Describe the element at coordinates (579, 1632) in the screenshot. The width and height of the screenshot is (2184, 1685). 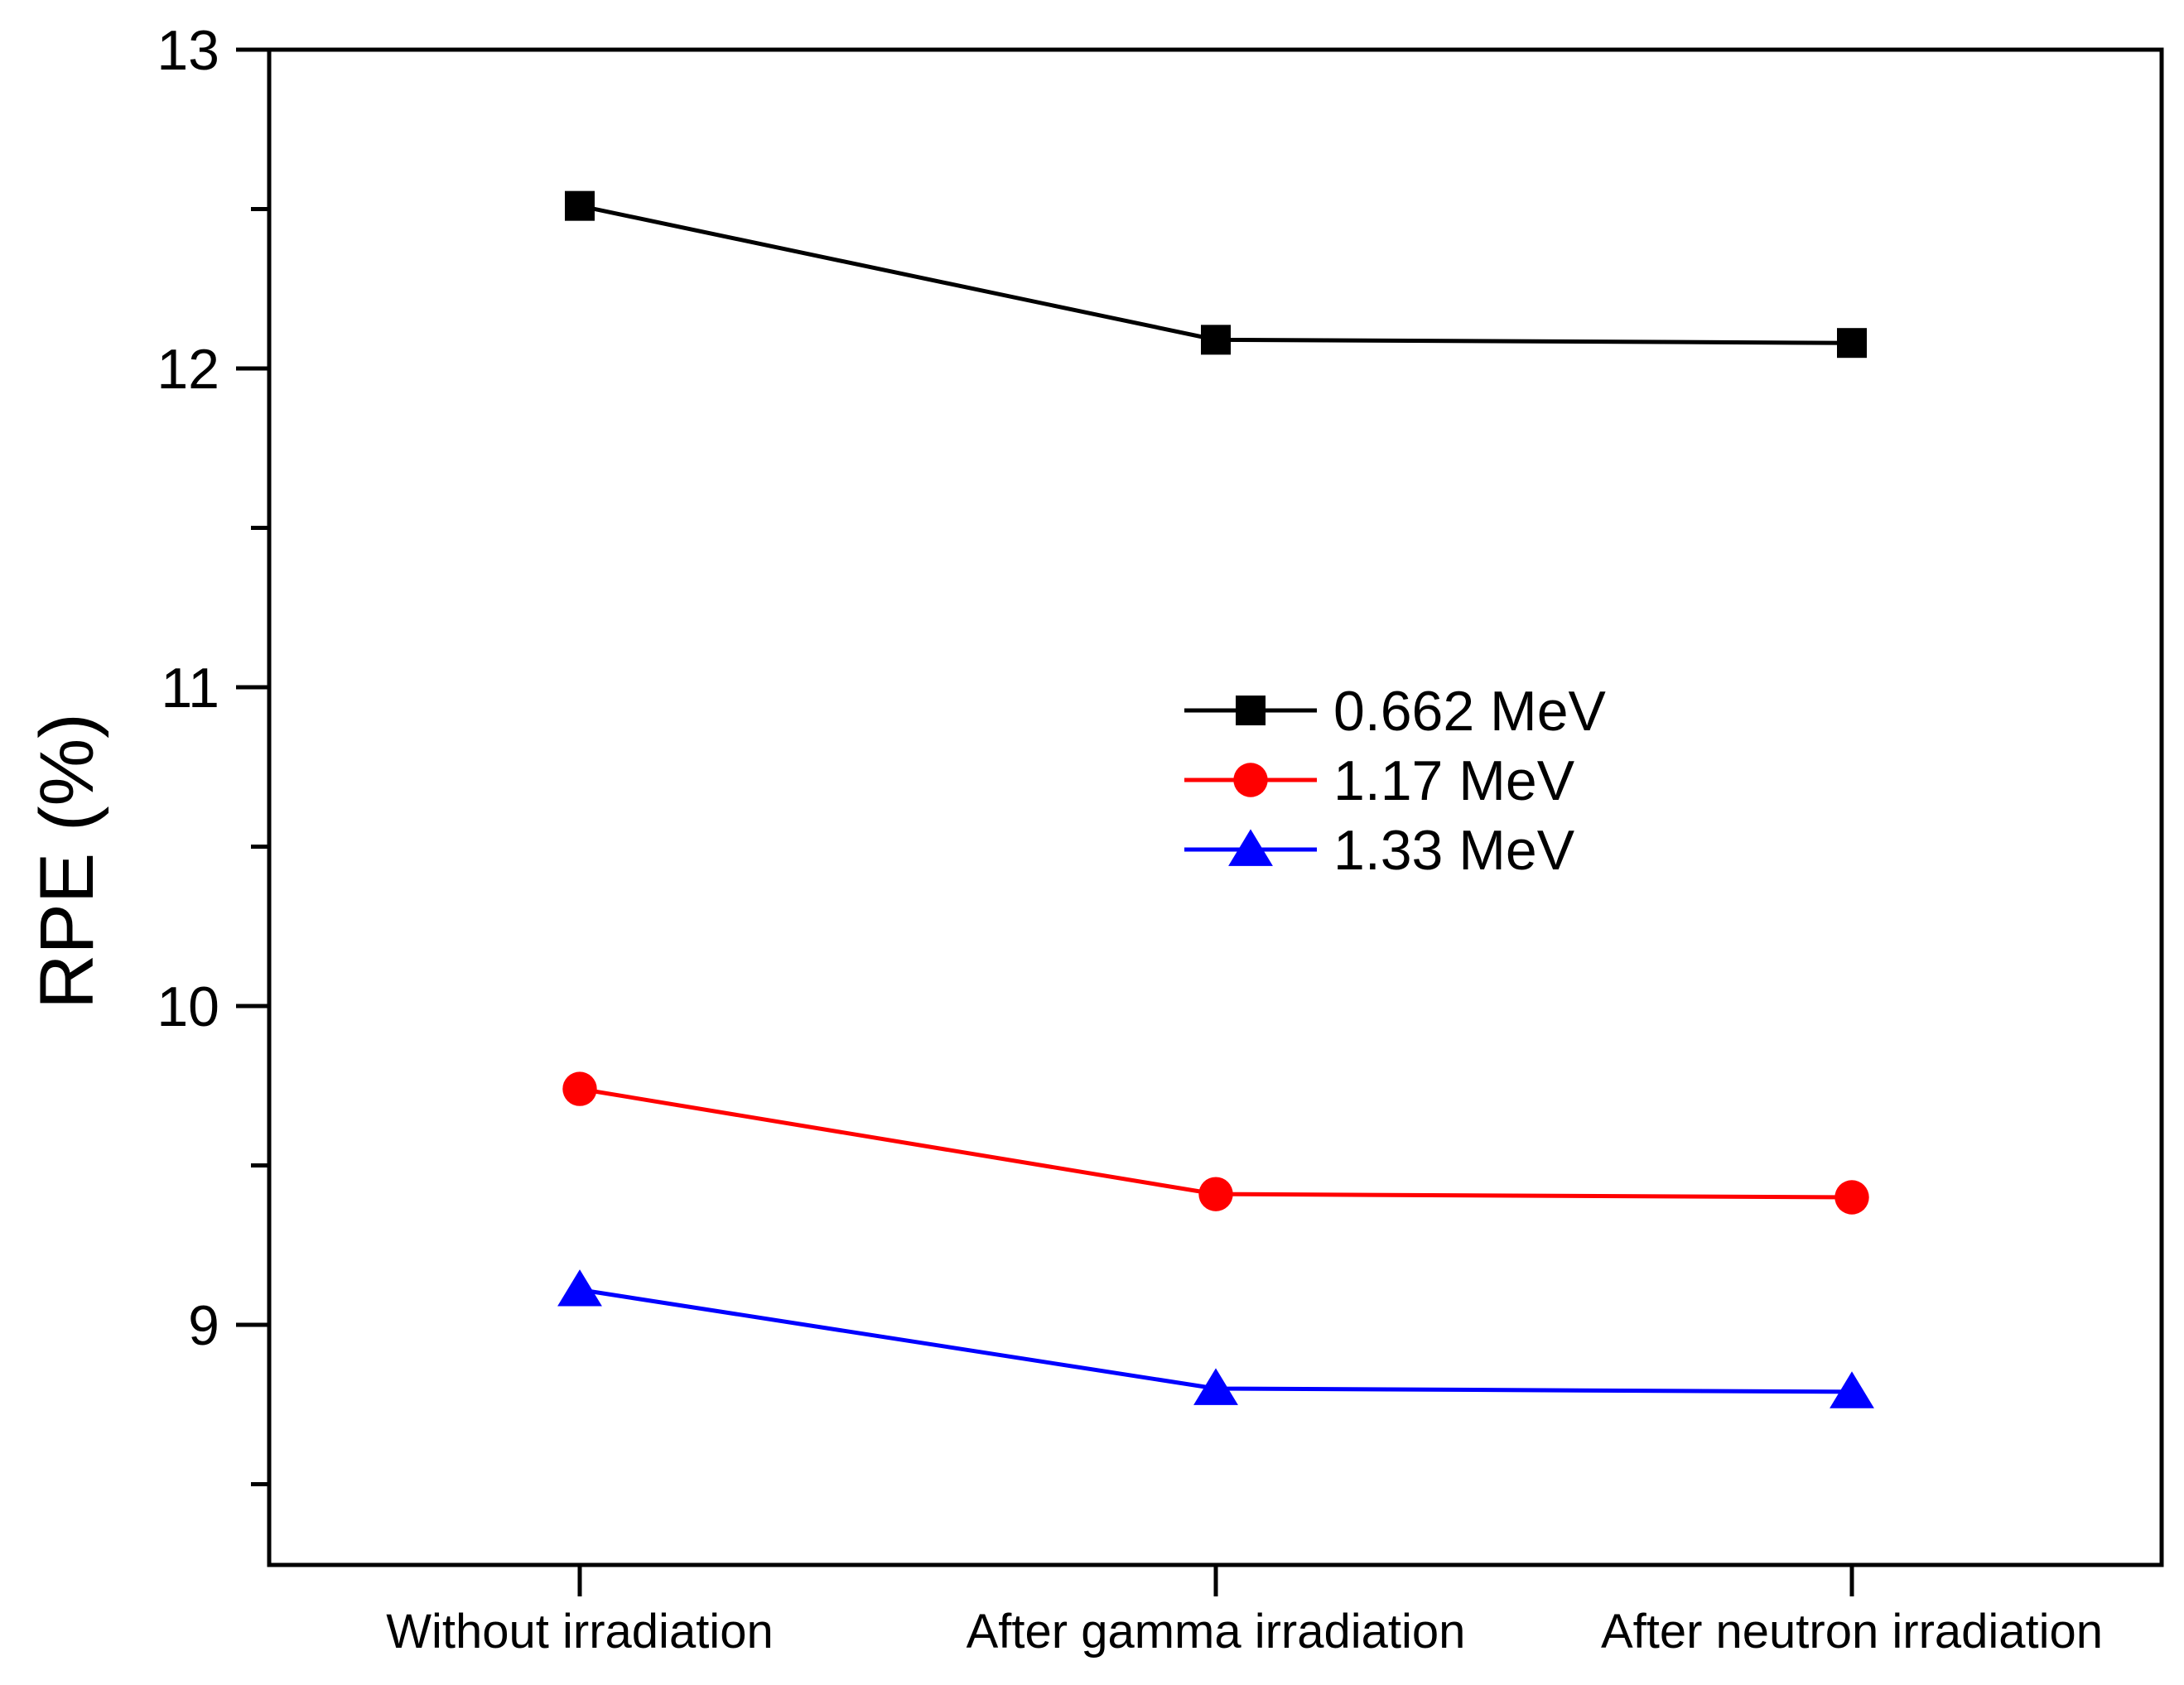
I see `x-tick-label: Without irradiation` at that location.